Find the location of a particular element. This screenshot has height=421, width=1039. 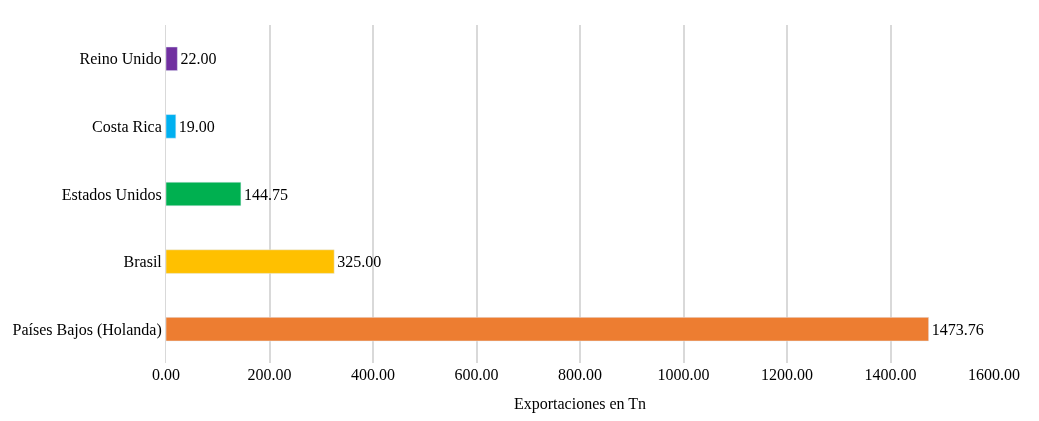

x-tick-label: 200.00 is located at coordinates (269, 374).